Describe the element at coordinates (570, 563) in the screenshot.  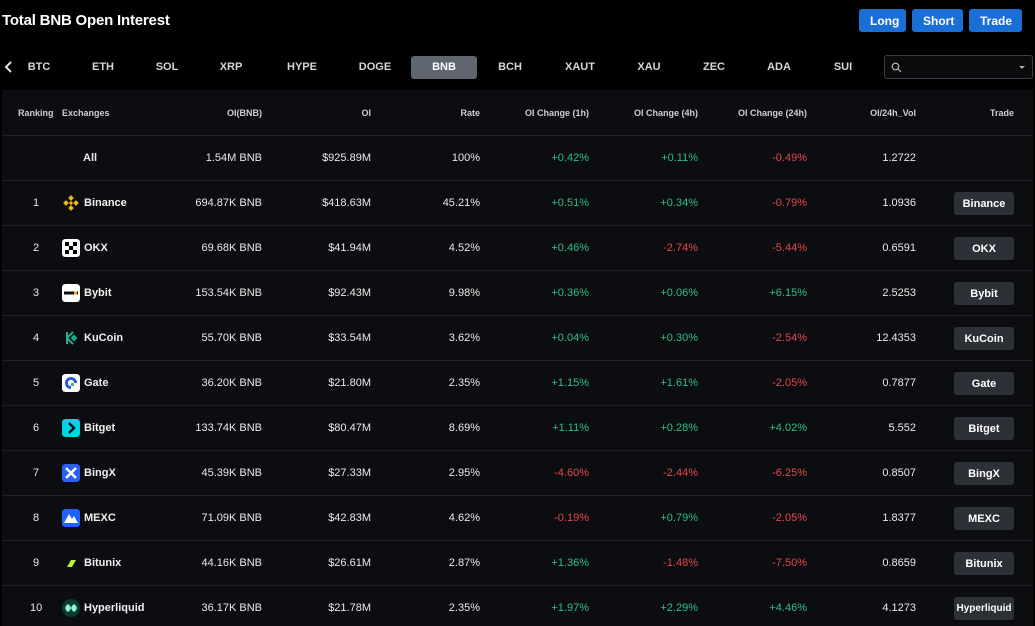
I see `ch1h-cell: +1.36%` at that location.